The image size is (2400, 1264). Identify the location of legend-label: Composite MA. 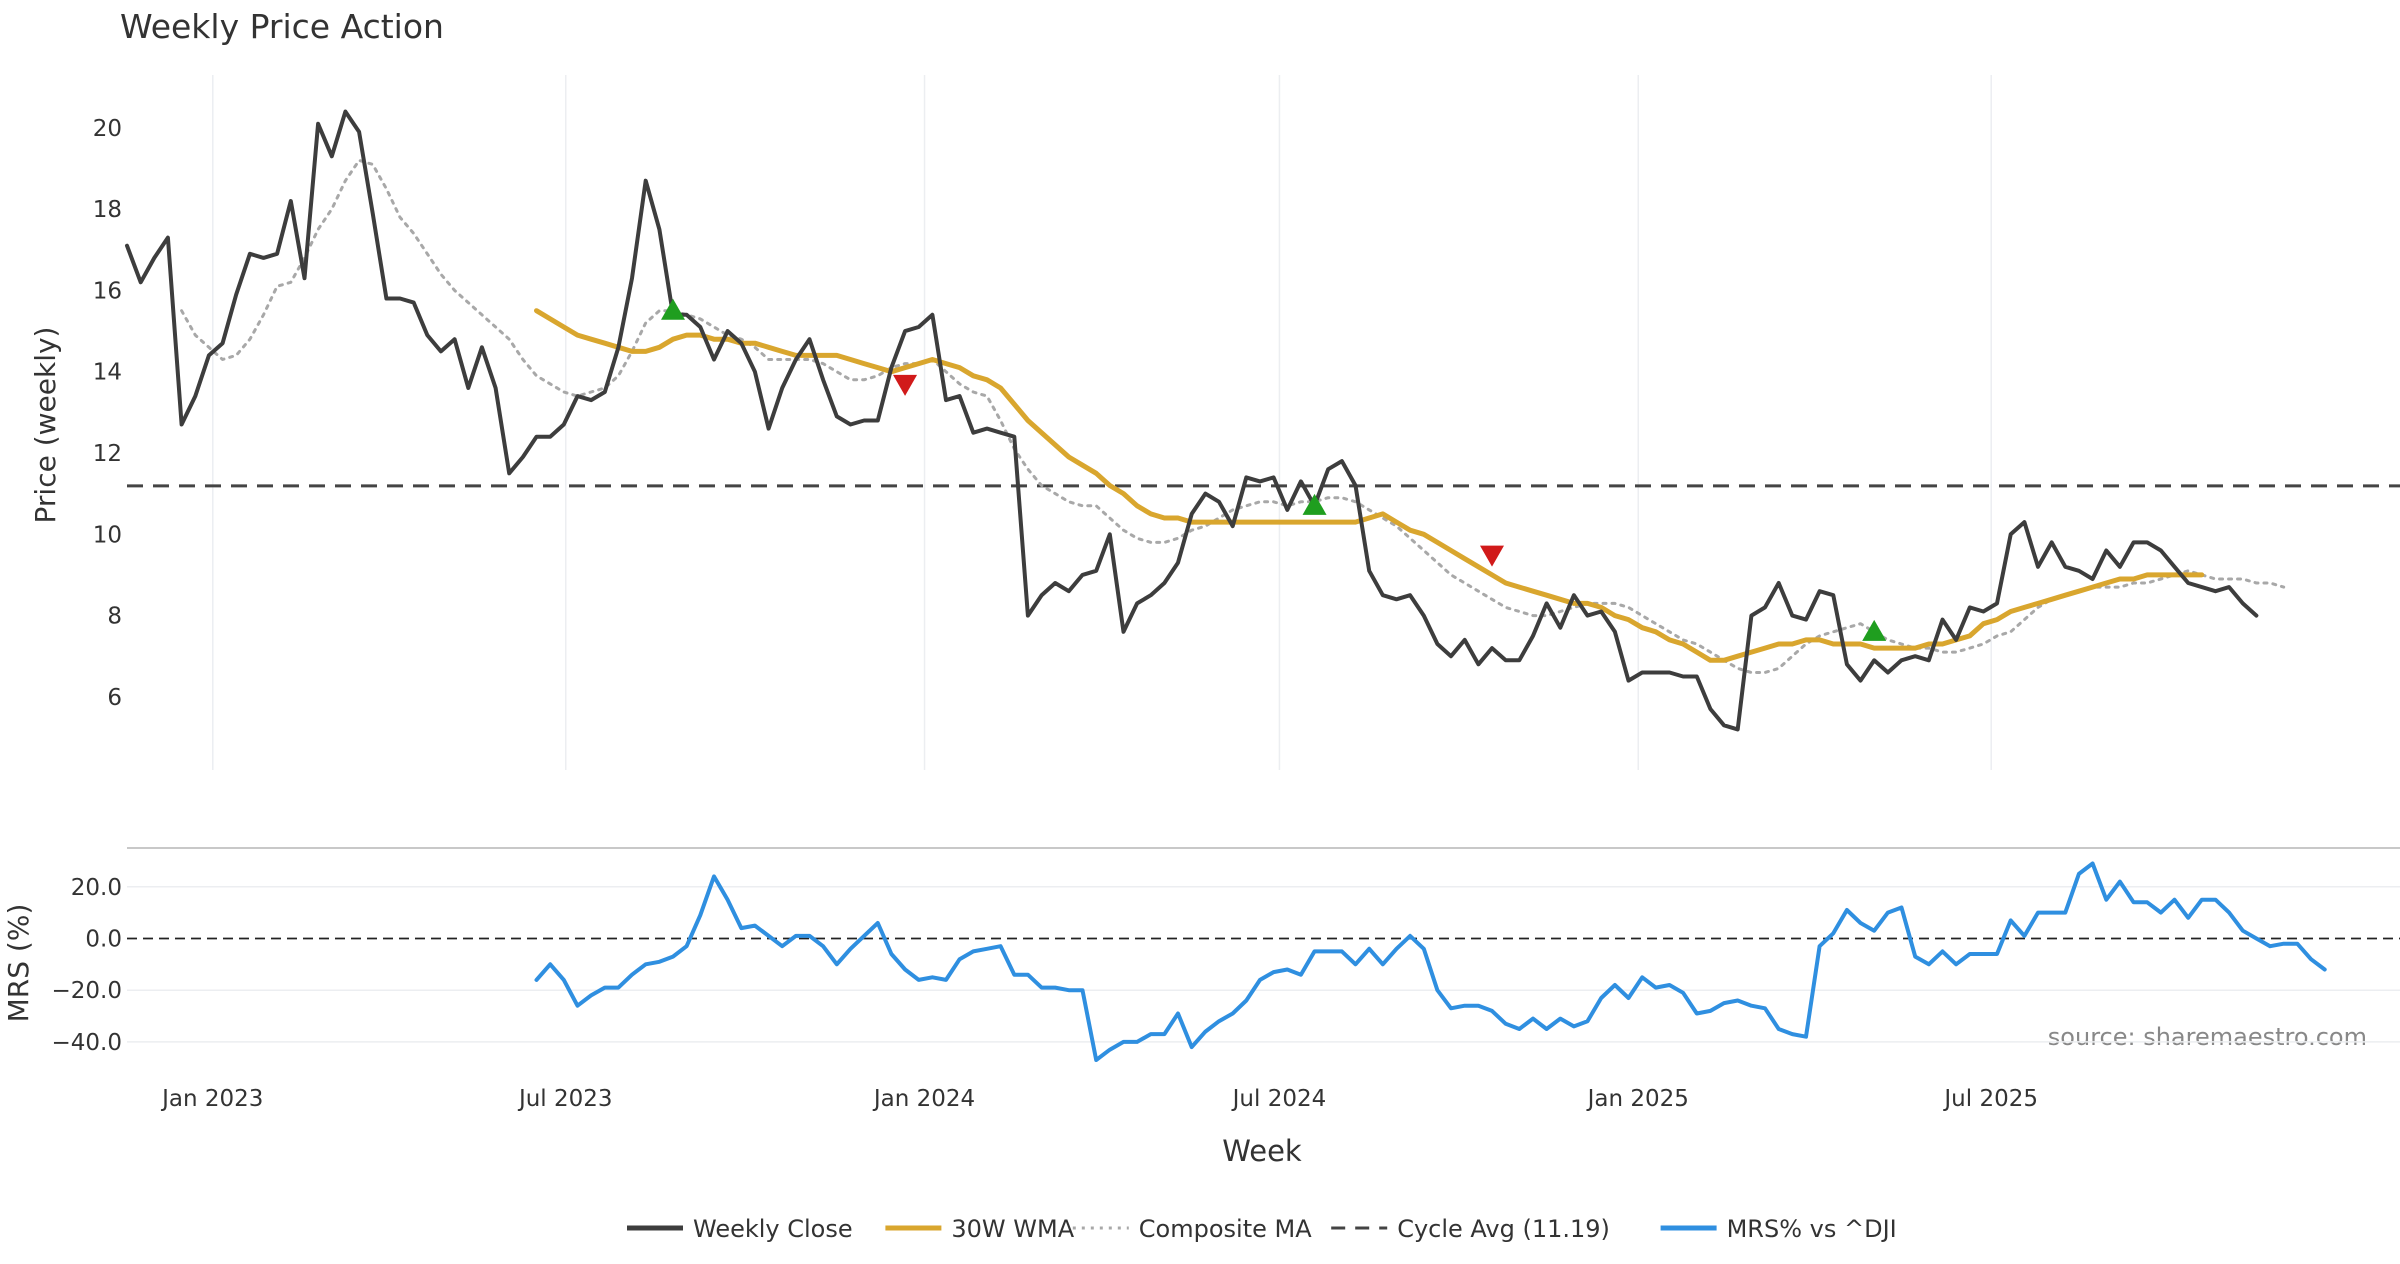
(1225, 1229).